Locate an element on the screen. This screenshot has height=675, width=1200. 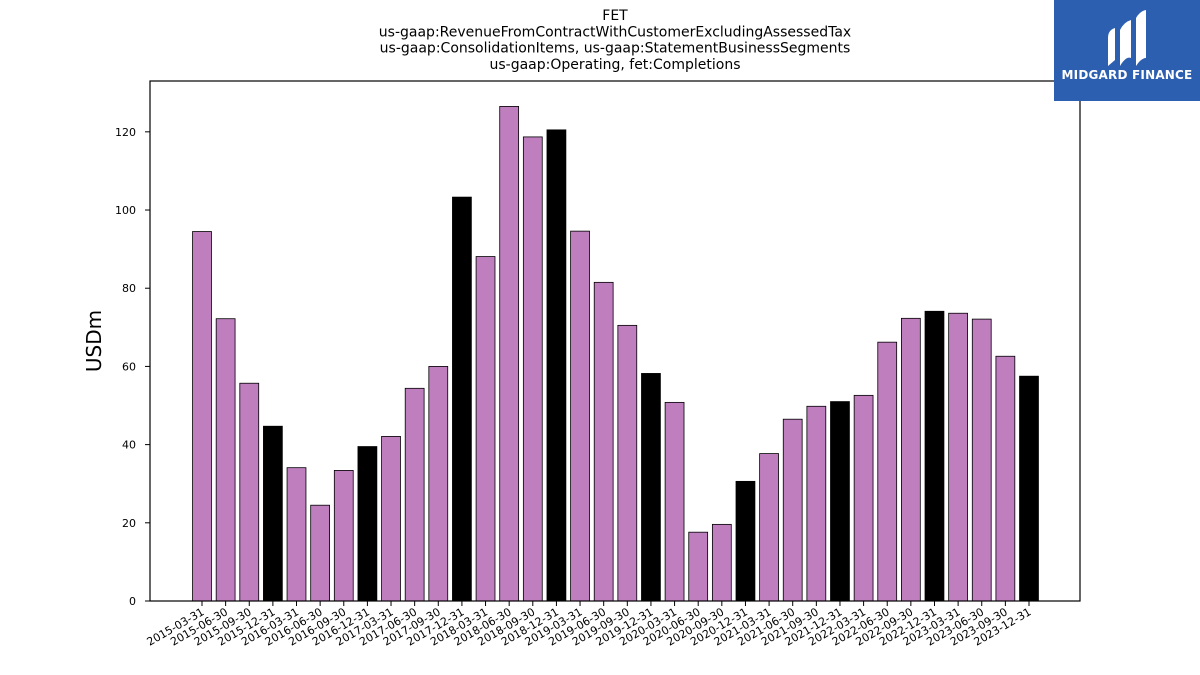
midgard-finance-logo: MIDGARD FINANCE is located at coordinates (1127, 50).